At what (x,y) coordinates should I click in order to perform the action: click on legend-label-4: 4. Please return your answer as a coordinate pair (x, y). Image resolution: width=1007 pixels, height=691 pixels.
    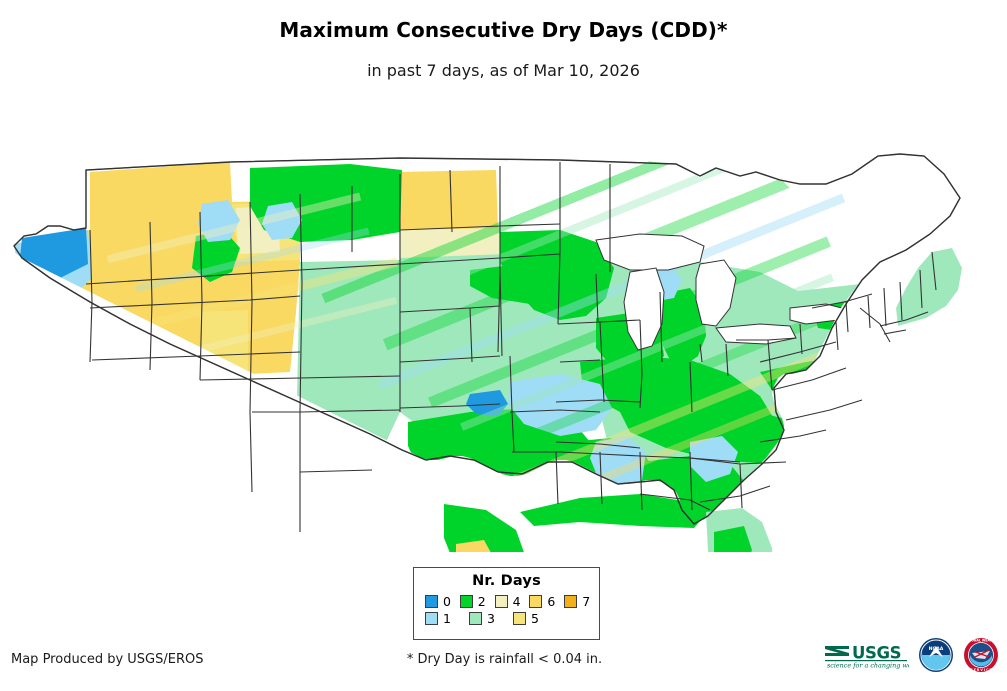
    Looking at the image, I should click on (516, 601).